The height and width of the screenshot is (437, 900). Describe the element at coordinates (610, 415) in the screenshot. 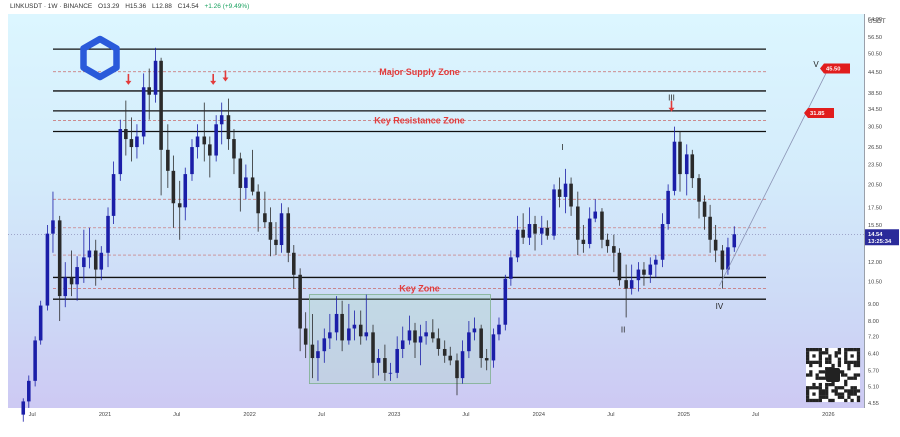

I see `x-tick-label: Jul` at that location.